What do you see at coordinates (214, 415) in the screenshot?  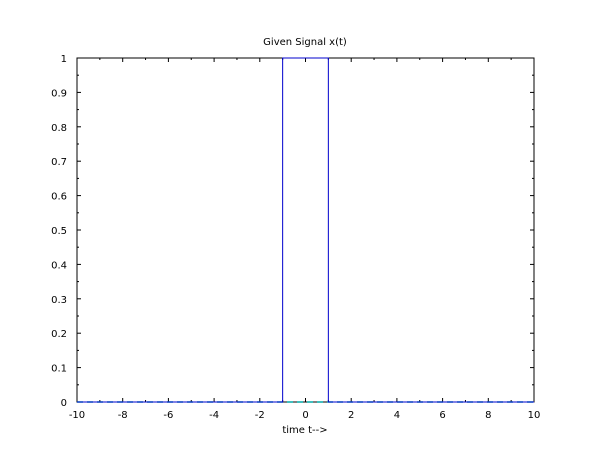 I see `x-tick-label: -4` at bounding box center [214, 415].